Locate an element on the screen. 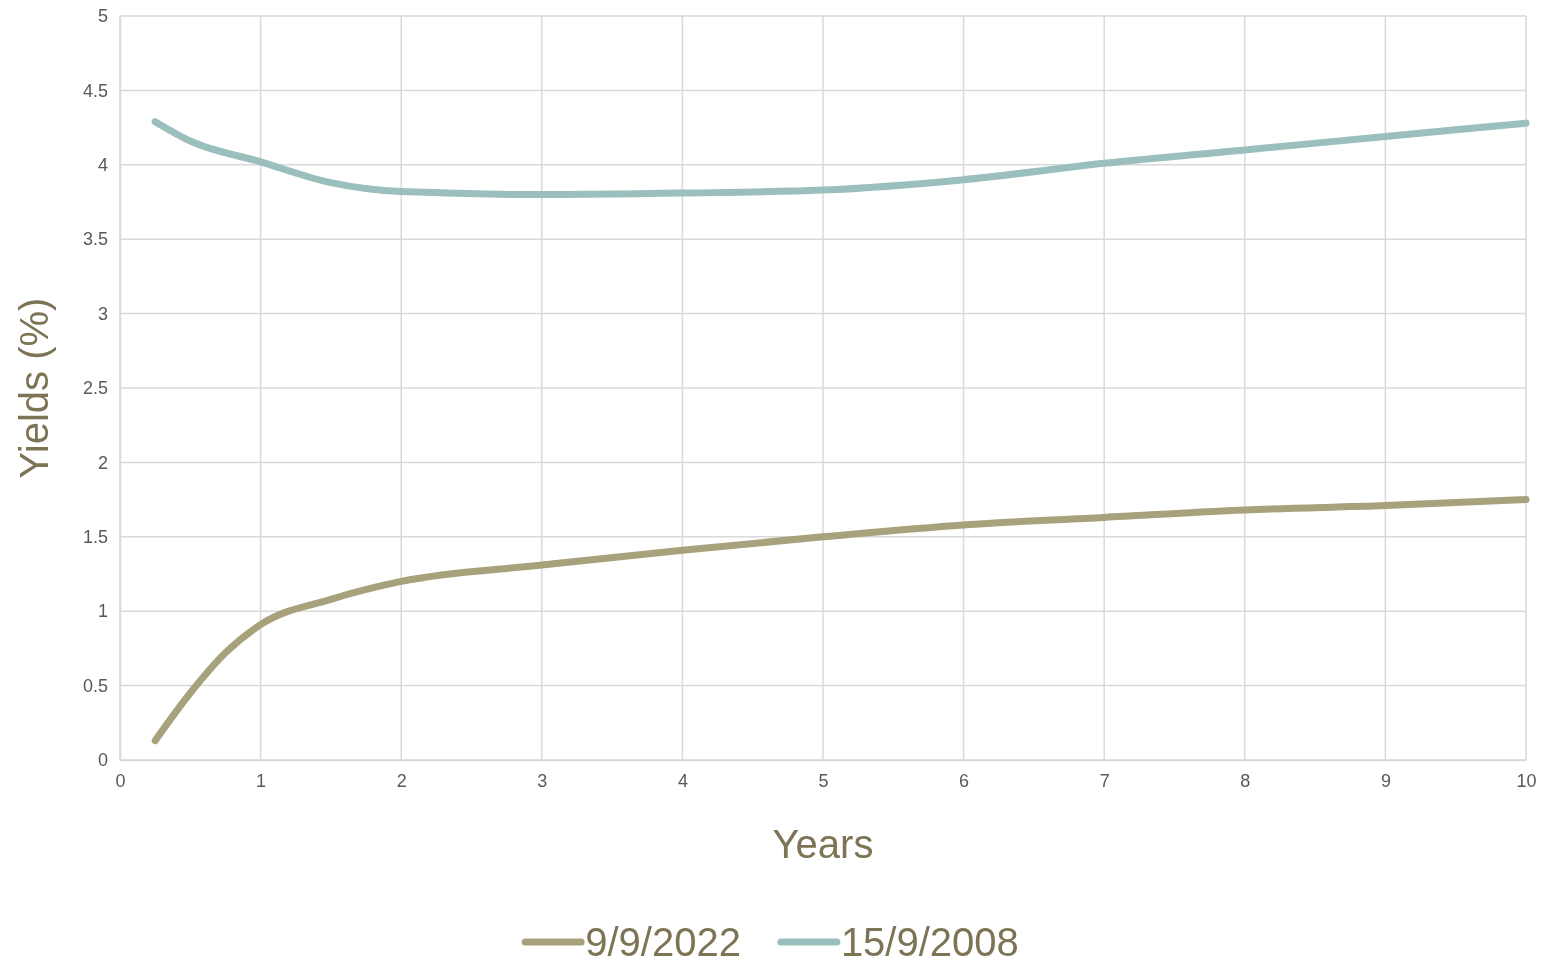 The image size is (1544, 962). x-tick-label: 6 is located at coordinates (964, 780).